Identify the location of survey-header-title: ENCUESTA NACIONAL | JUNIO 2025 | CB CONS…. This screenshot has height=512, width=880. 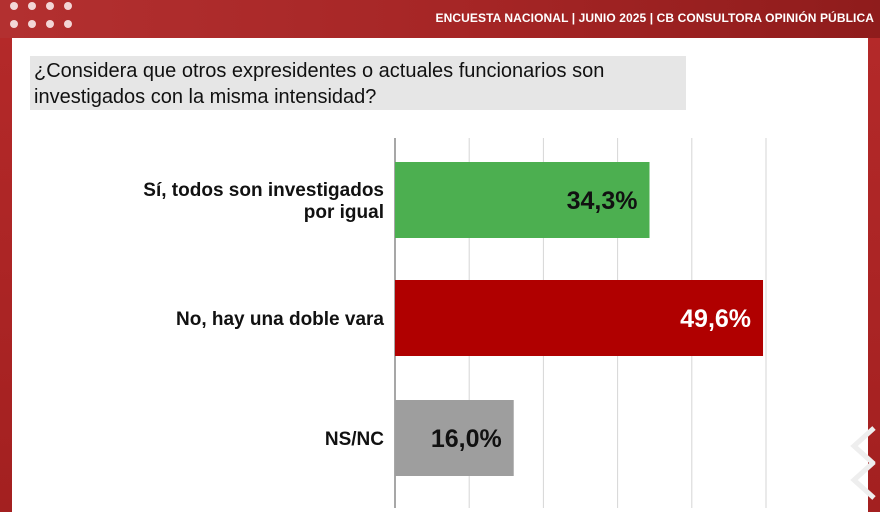
(654, 18).